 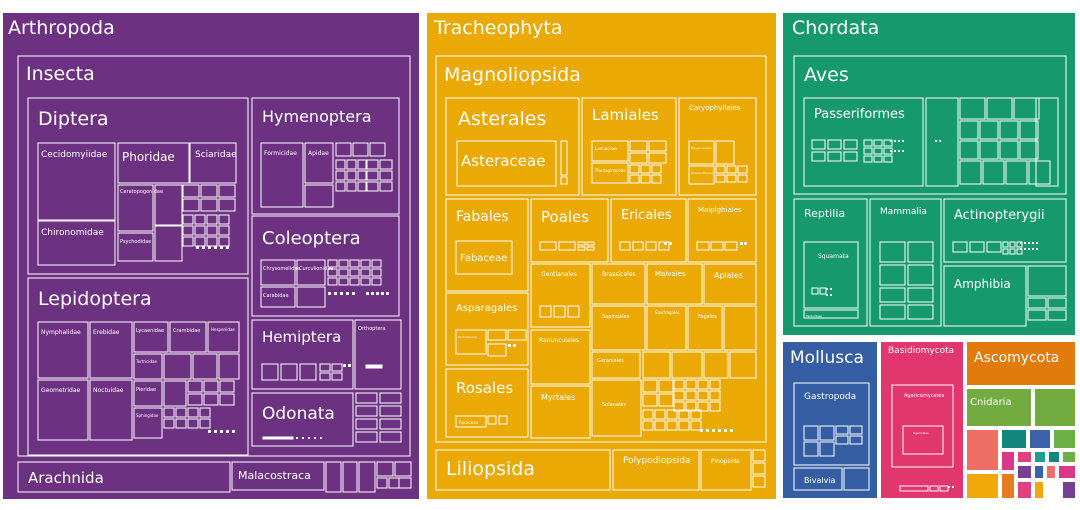 What do you see at coordinates (213, 163) in the screenshot?
I see `sciaridae-tile` at bounding box center [213, 163].